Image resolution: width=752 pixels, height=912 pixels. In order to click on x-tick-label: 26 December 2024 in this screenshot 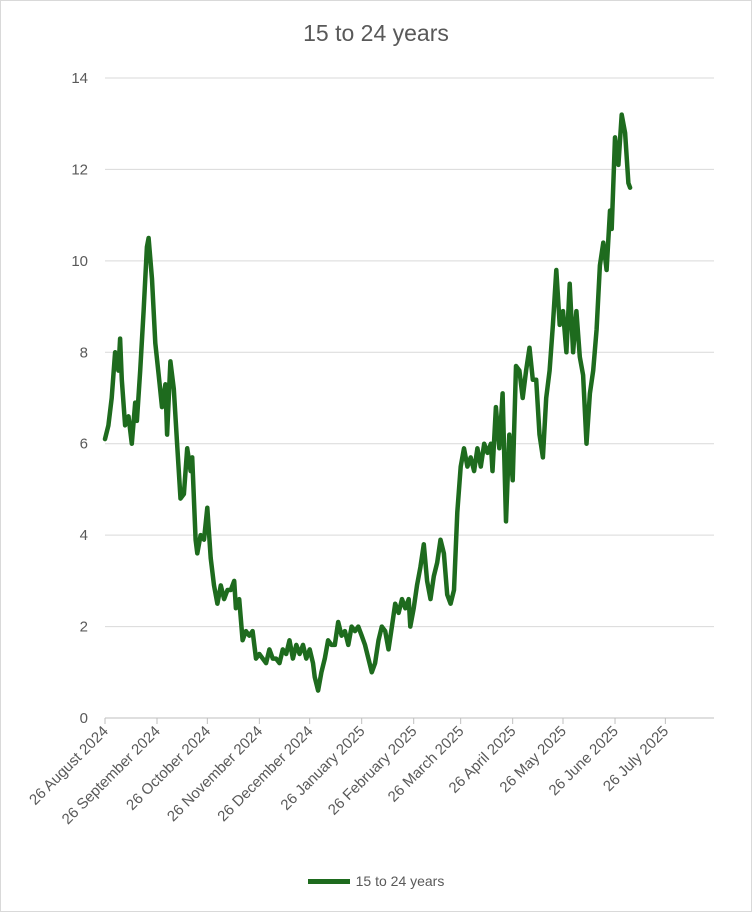, I will do `click(265, 774)`.